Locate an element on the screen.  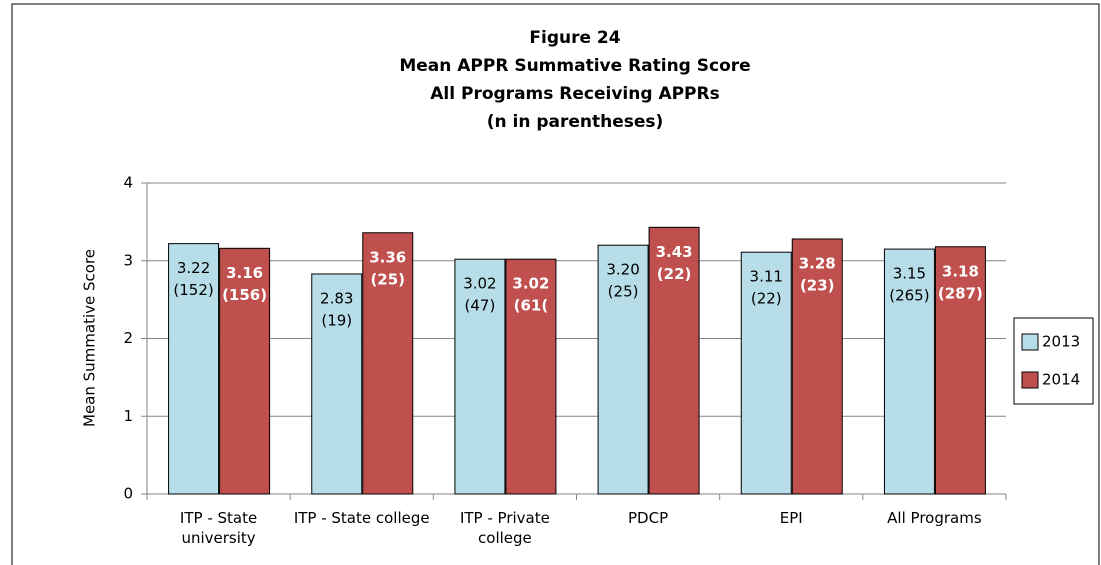
x-tick-label: ITP - Private college is located at coordinates (504, 528).